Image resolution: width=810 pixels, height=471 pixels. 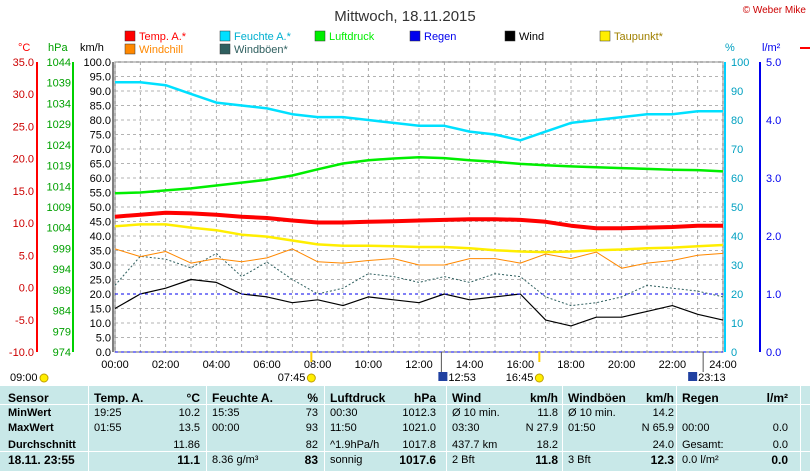 What do you see at coordinates (734, 353) in the screenshot?
I see `percent-tick-label: 0` at bounding box center [734, 353].